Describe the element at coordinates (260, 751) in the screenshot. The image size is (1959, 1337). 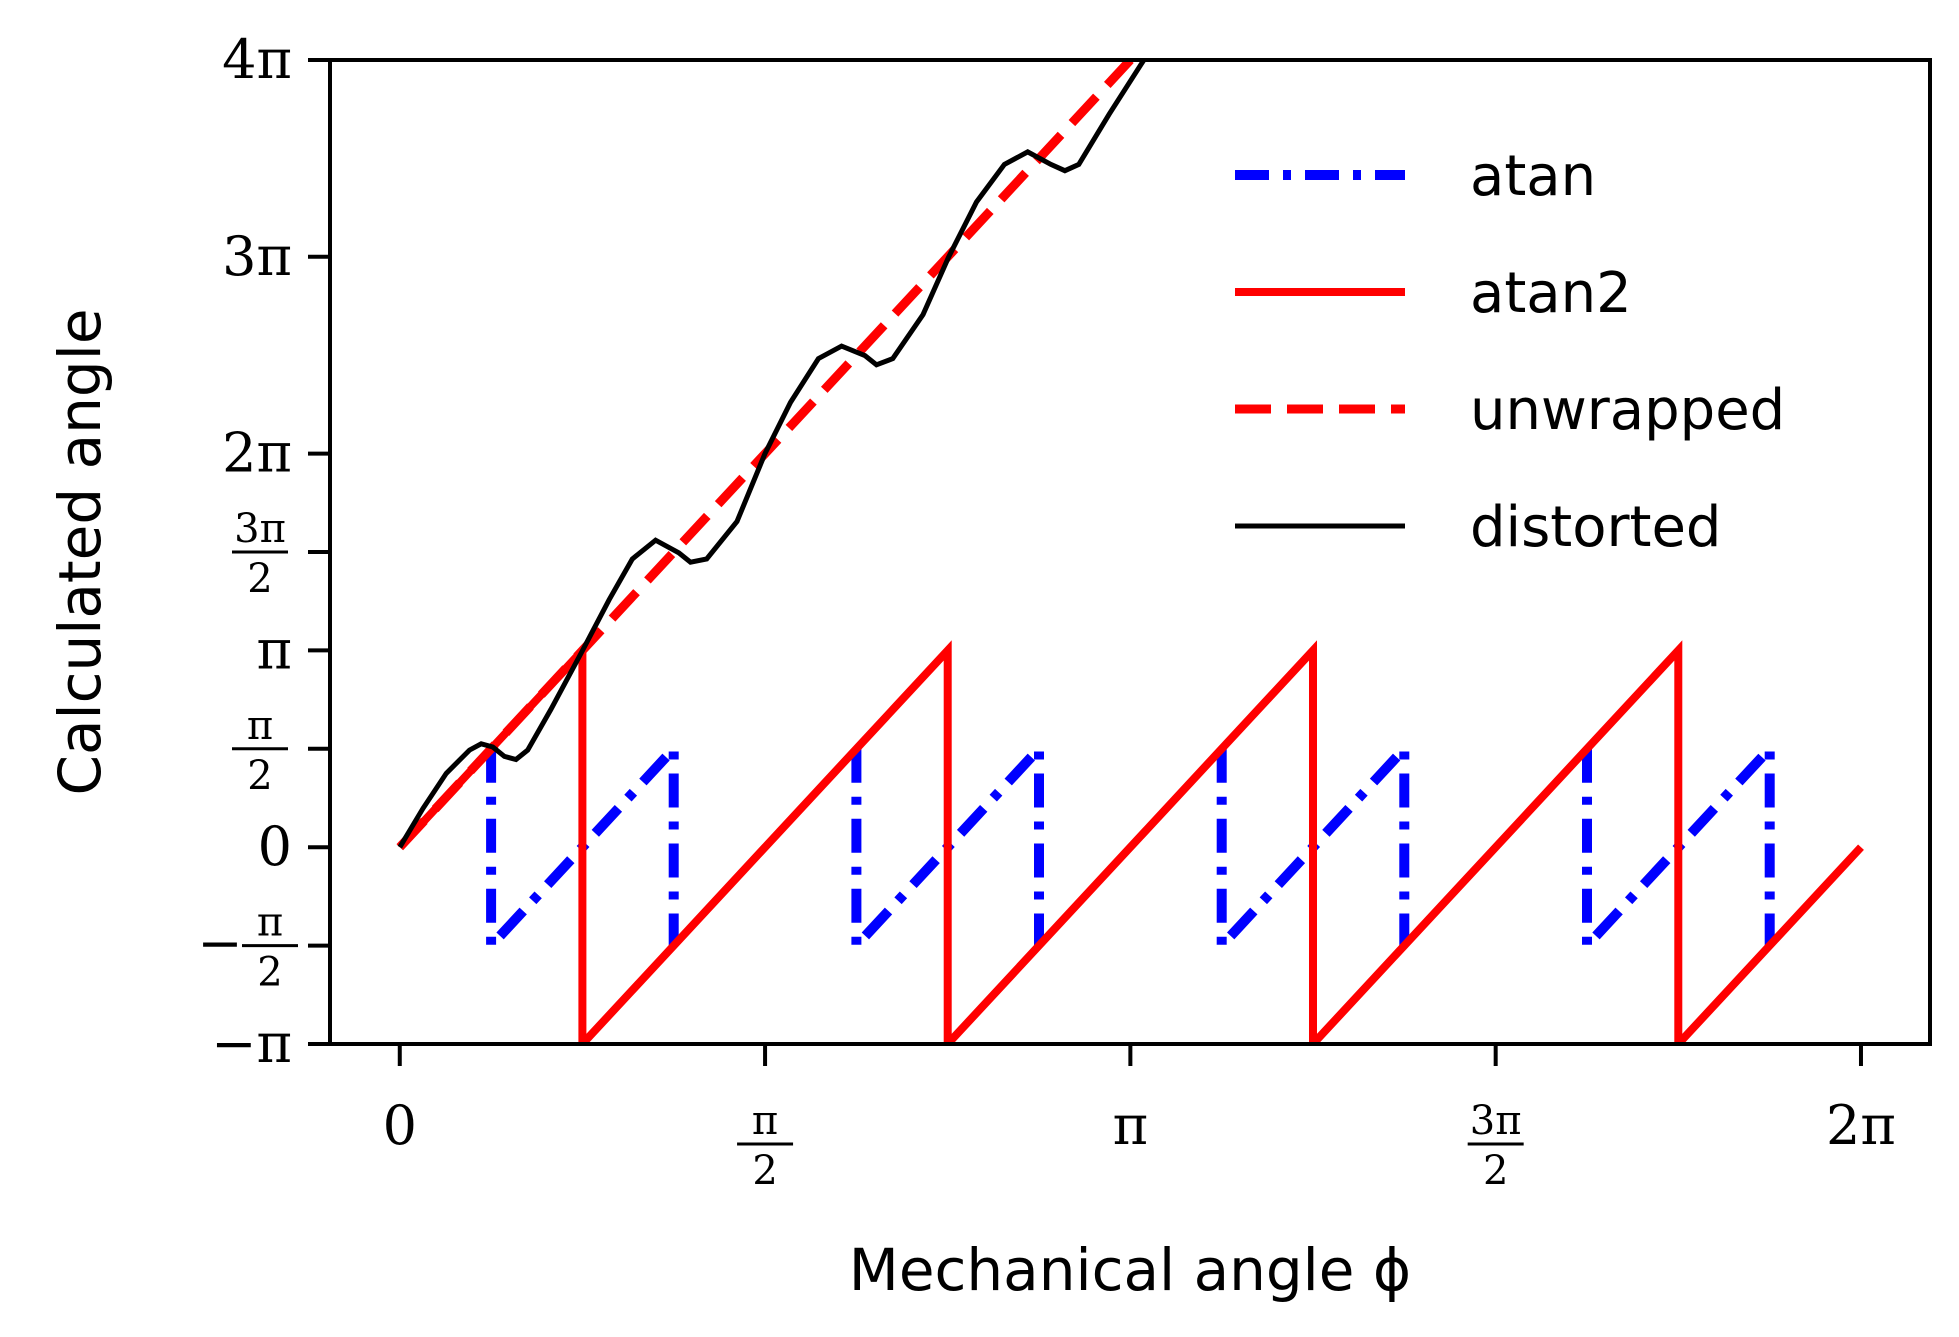
I see `y-tick-label-fraction: π2` at that location.